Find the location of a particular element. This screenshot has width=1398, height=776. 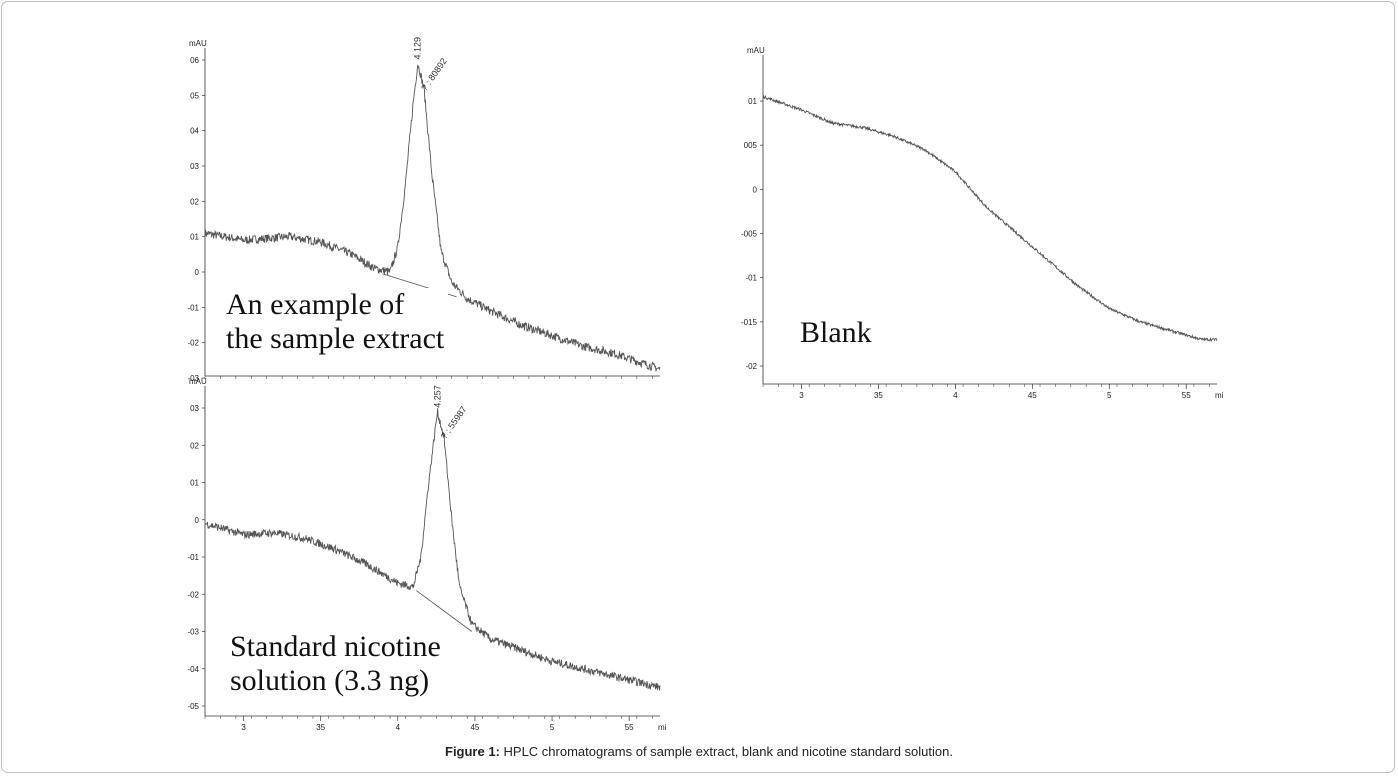

standard-x-unit: mi is located at coordinates (662, 727).